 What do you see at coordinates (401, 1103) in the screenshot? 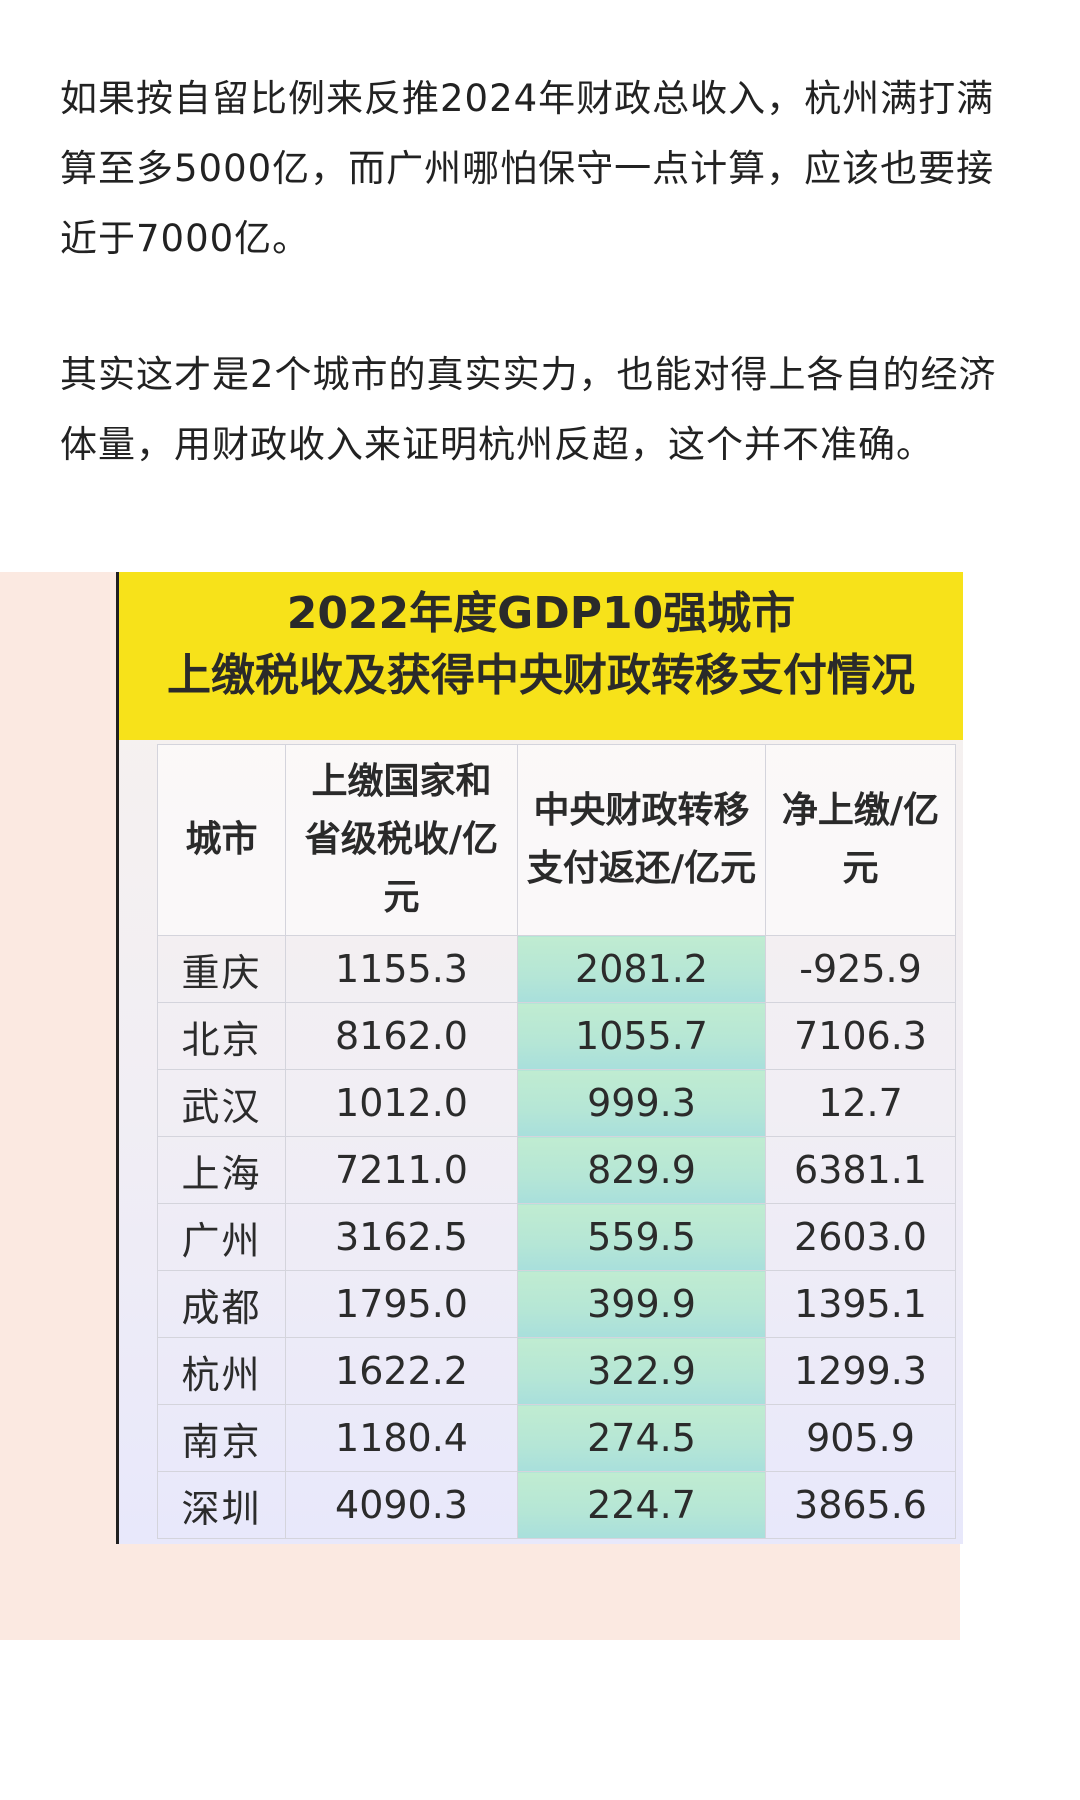
I see `cell-tax: 1012.0` at bounding box center [401, 1103].